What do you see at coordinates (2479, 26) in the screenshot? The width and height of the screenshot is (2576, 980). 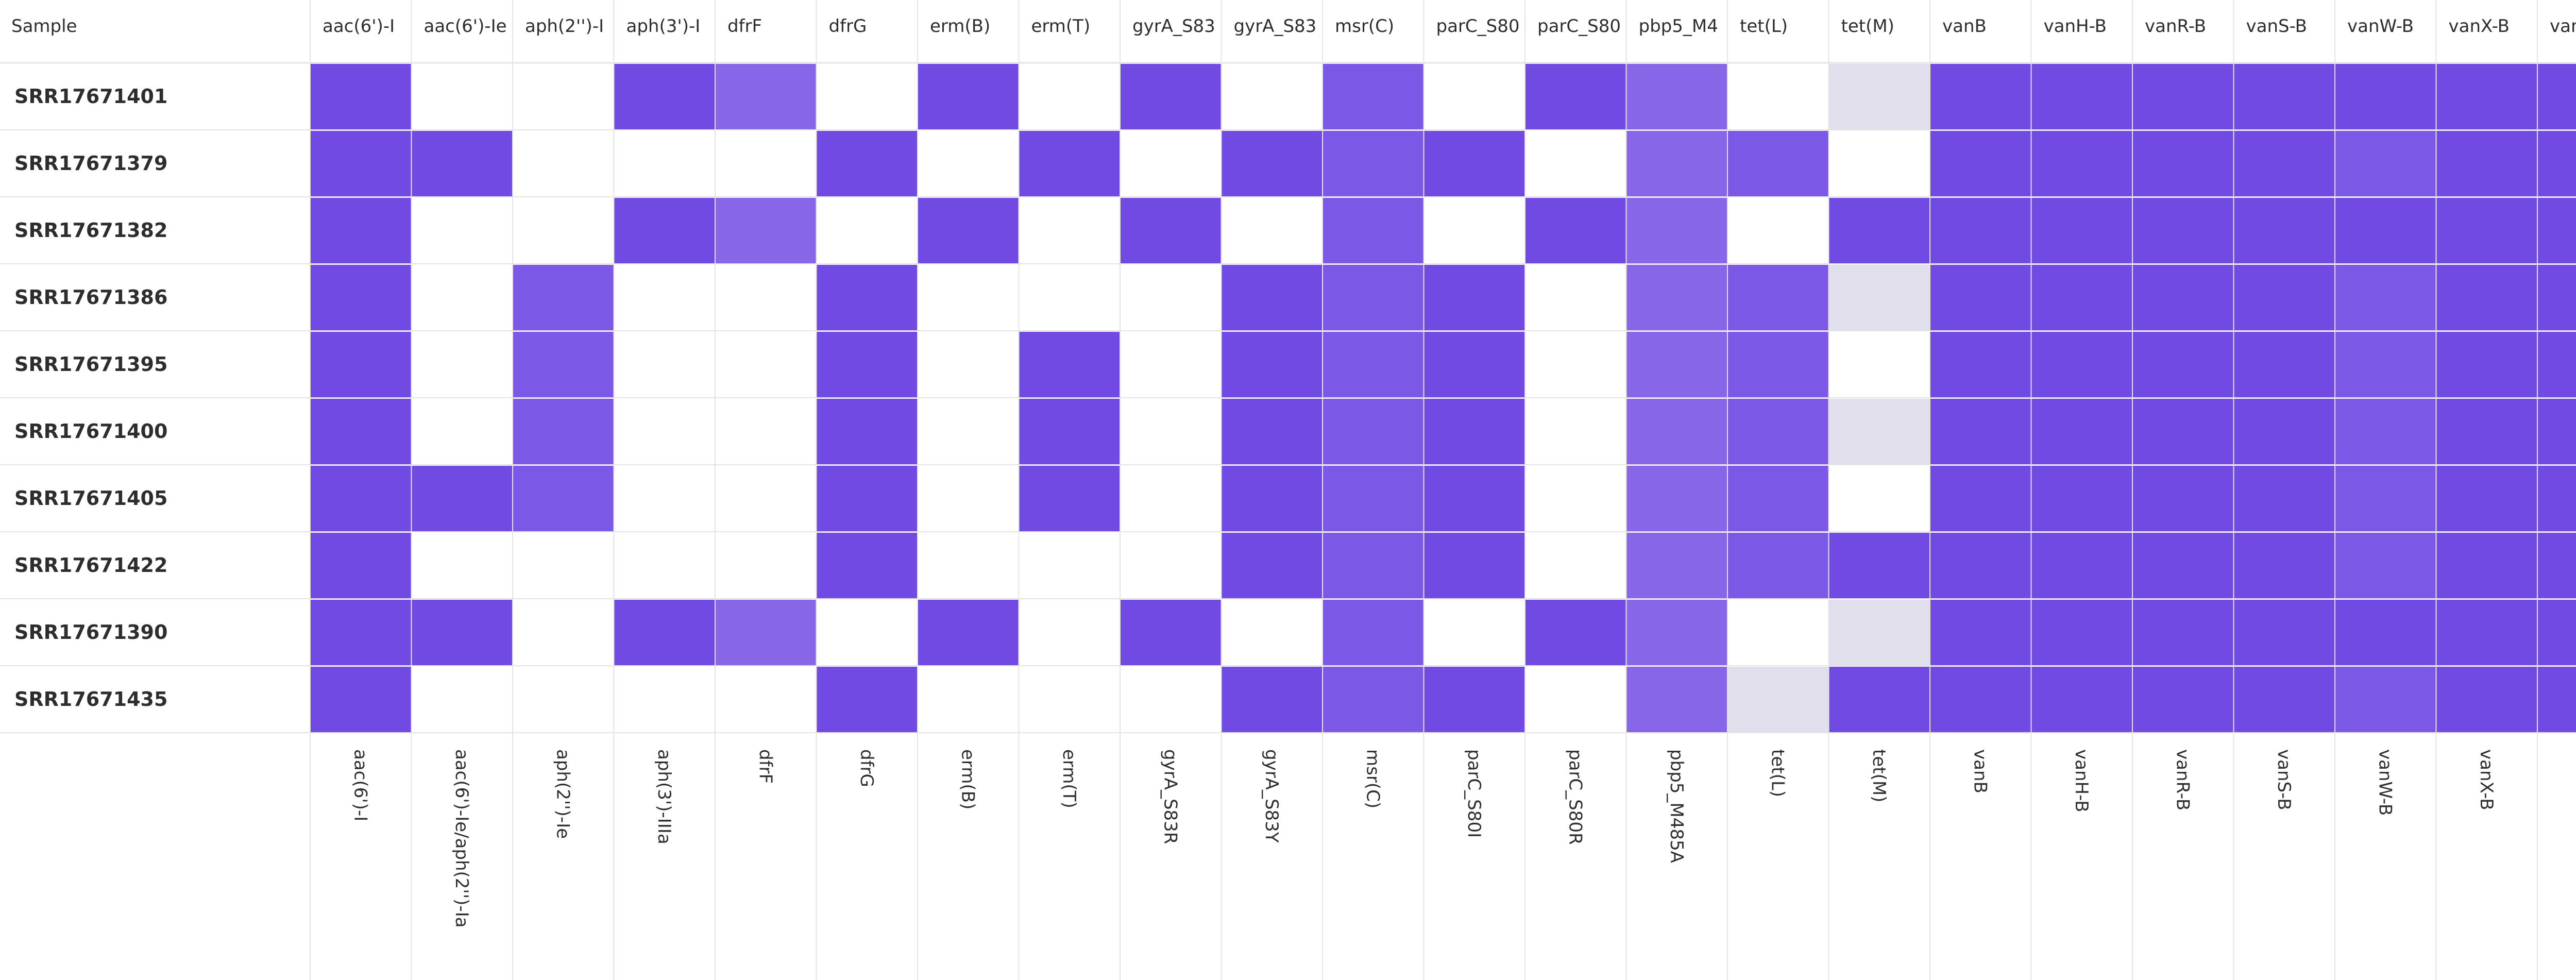 I see `column-header-label: vanX-B` at bounding box center [2479, 26].